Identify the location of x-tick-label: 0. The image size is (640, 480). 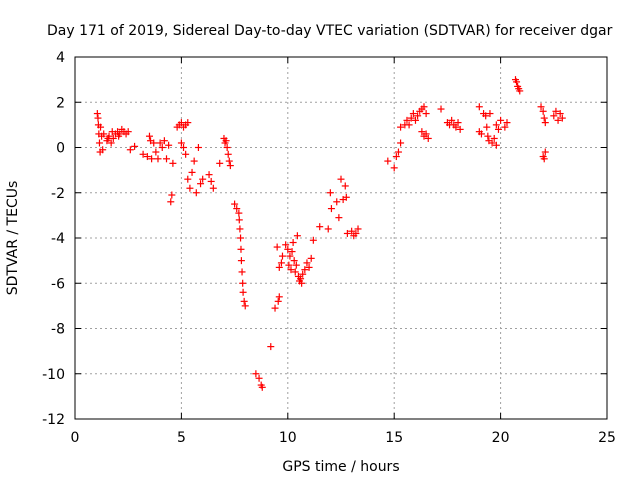
(75, 438).